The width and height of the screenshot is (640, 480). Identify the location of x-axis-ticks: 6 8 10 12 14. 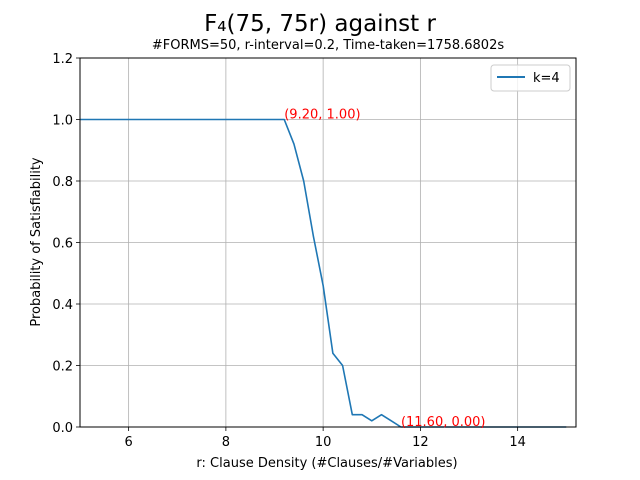
(325, 438).